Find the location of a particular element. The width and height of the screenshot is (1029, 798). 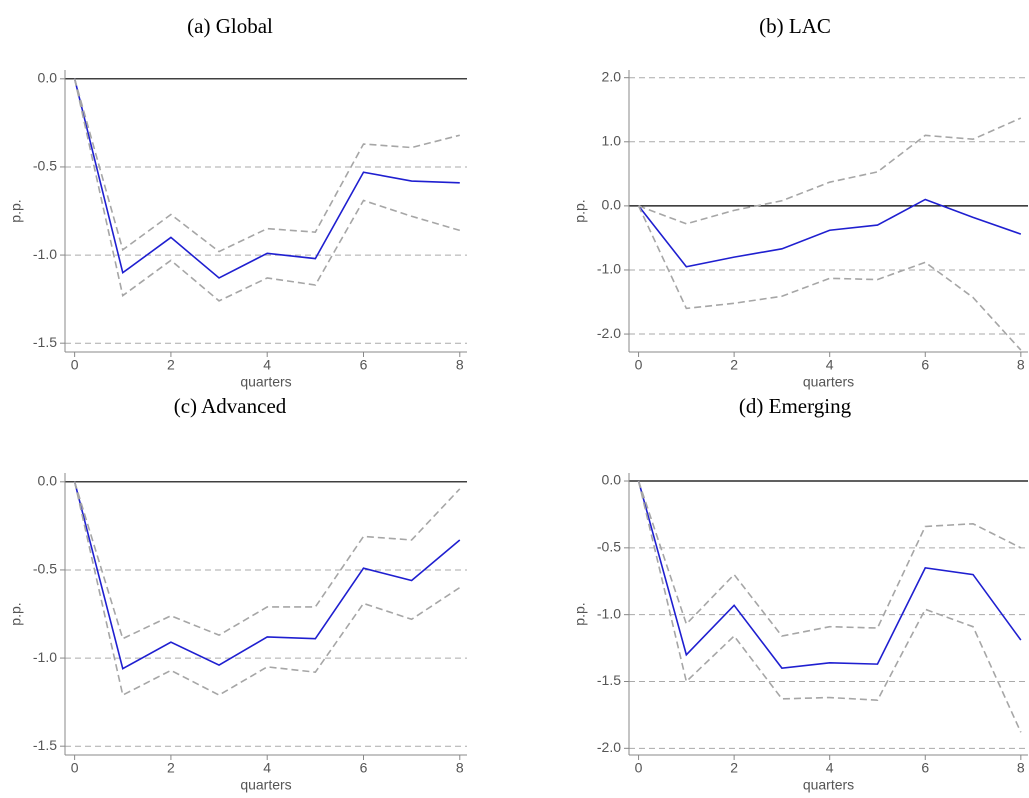

y-tick-label: 2.0 is located at coordinates (612, 76).